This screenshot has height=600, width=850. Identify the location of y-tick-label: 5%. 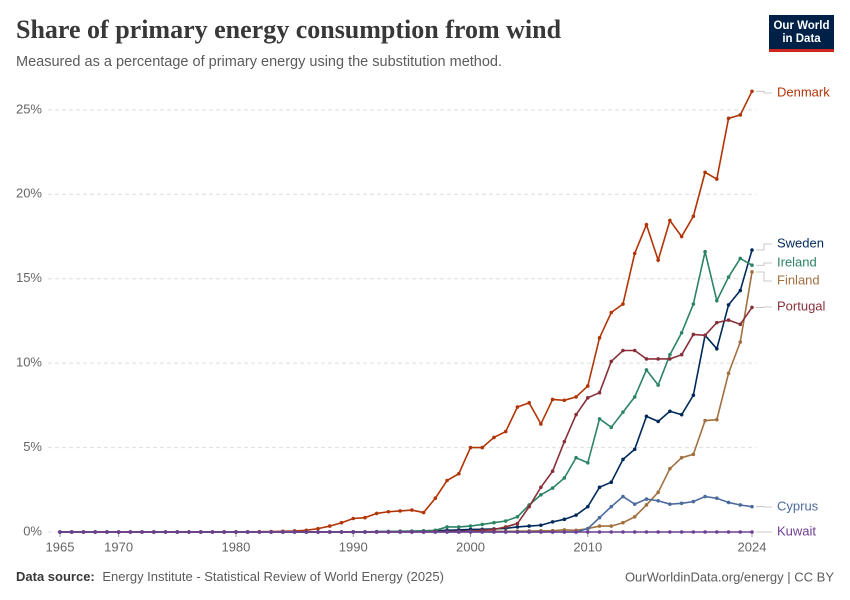
(32, 446).